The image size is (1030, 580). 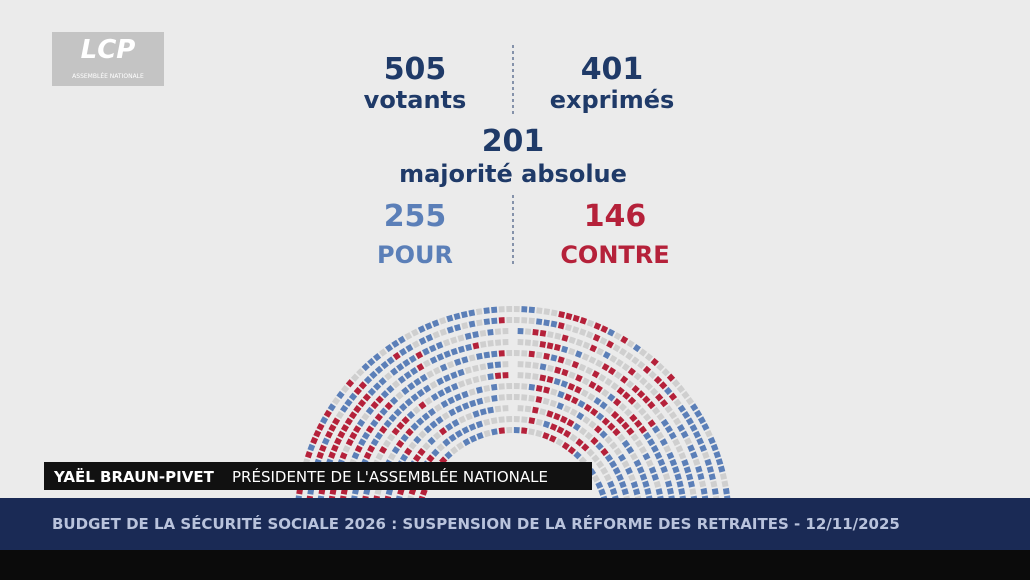 I want to click on bottom-strip, so click(x=515, y=565).